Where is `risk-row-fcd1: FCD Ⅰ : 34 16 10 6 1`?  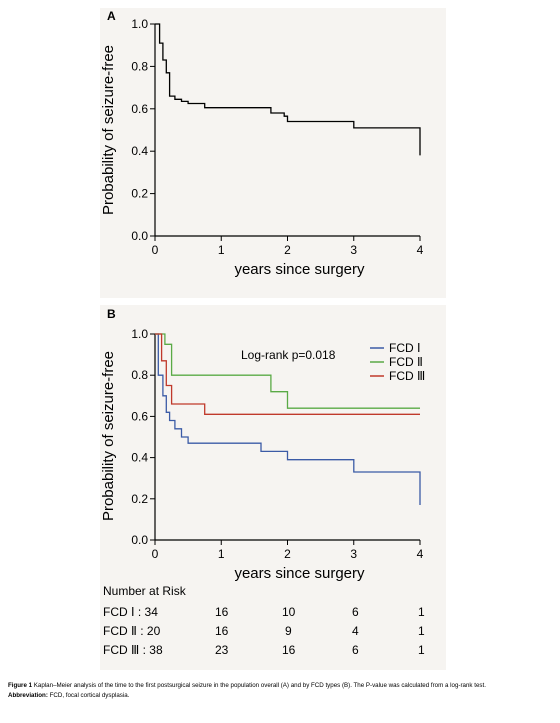 risk-row-fcd1: FCD Ⅰ : 34 16 10 6 1 is located at coordinates (268, 613).